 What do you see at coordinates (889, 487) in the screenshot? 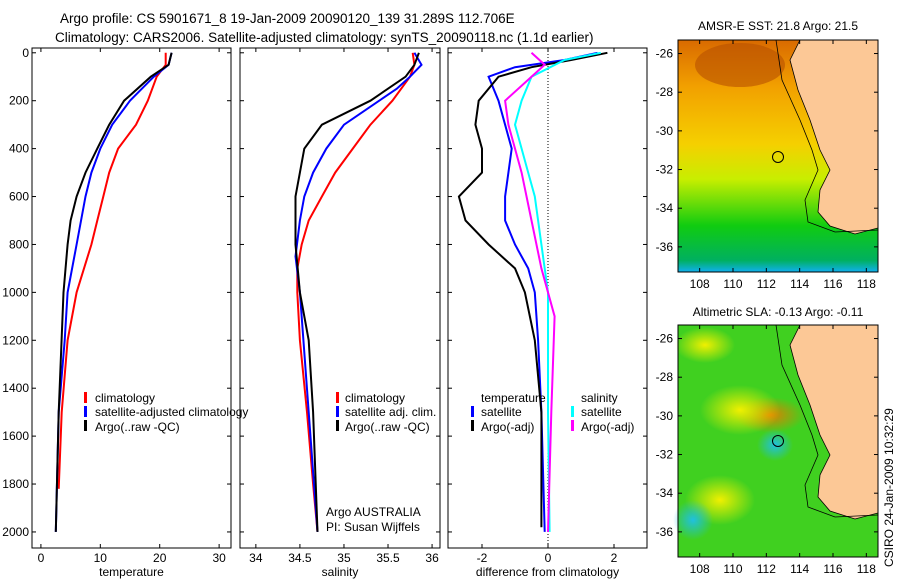
I see `watermark: CSIRO 24-Jan-2009 10:32:29` at bounding box center [889, 487].